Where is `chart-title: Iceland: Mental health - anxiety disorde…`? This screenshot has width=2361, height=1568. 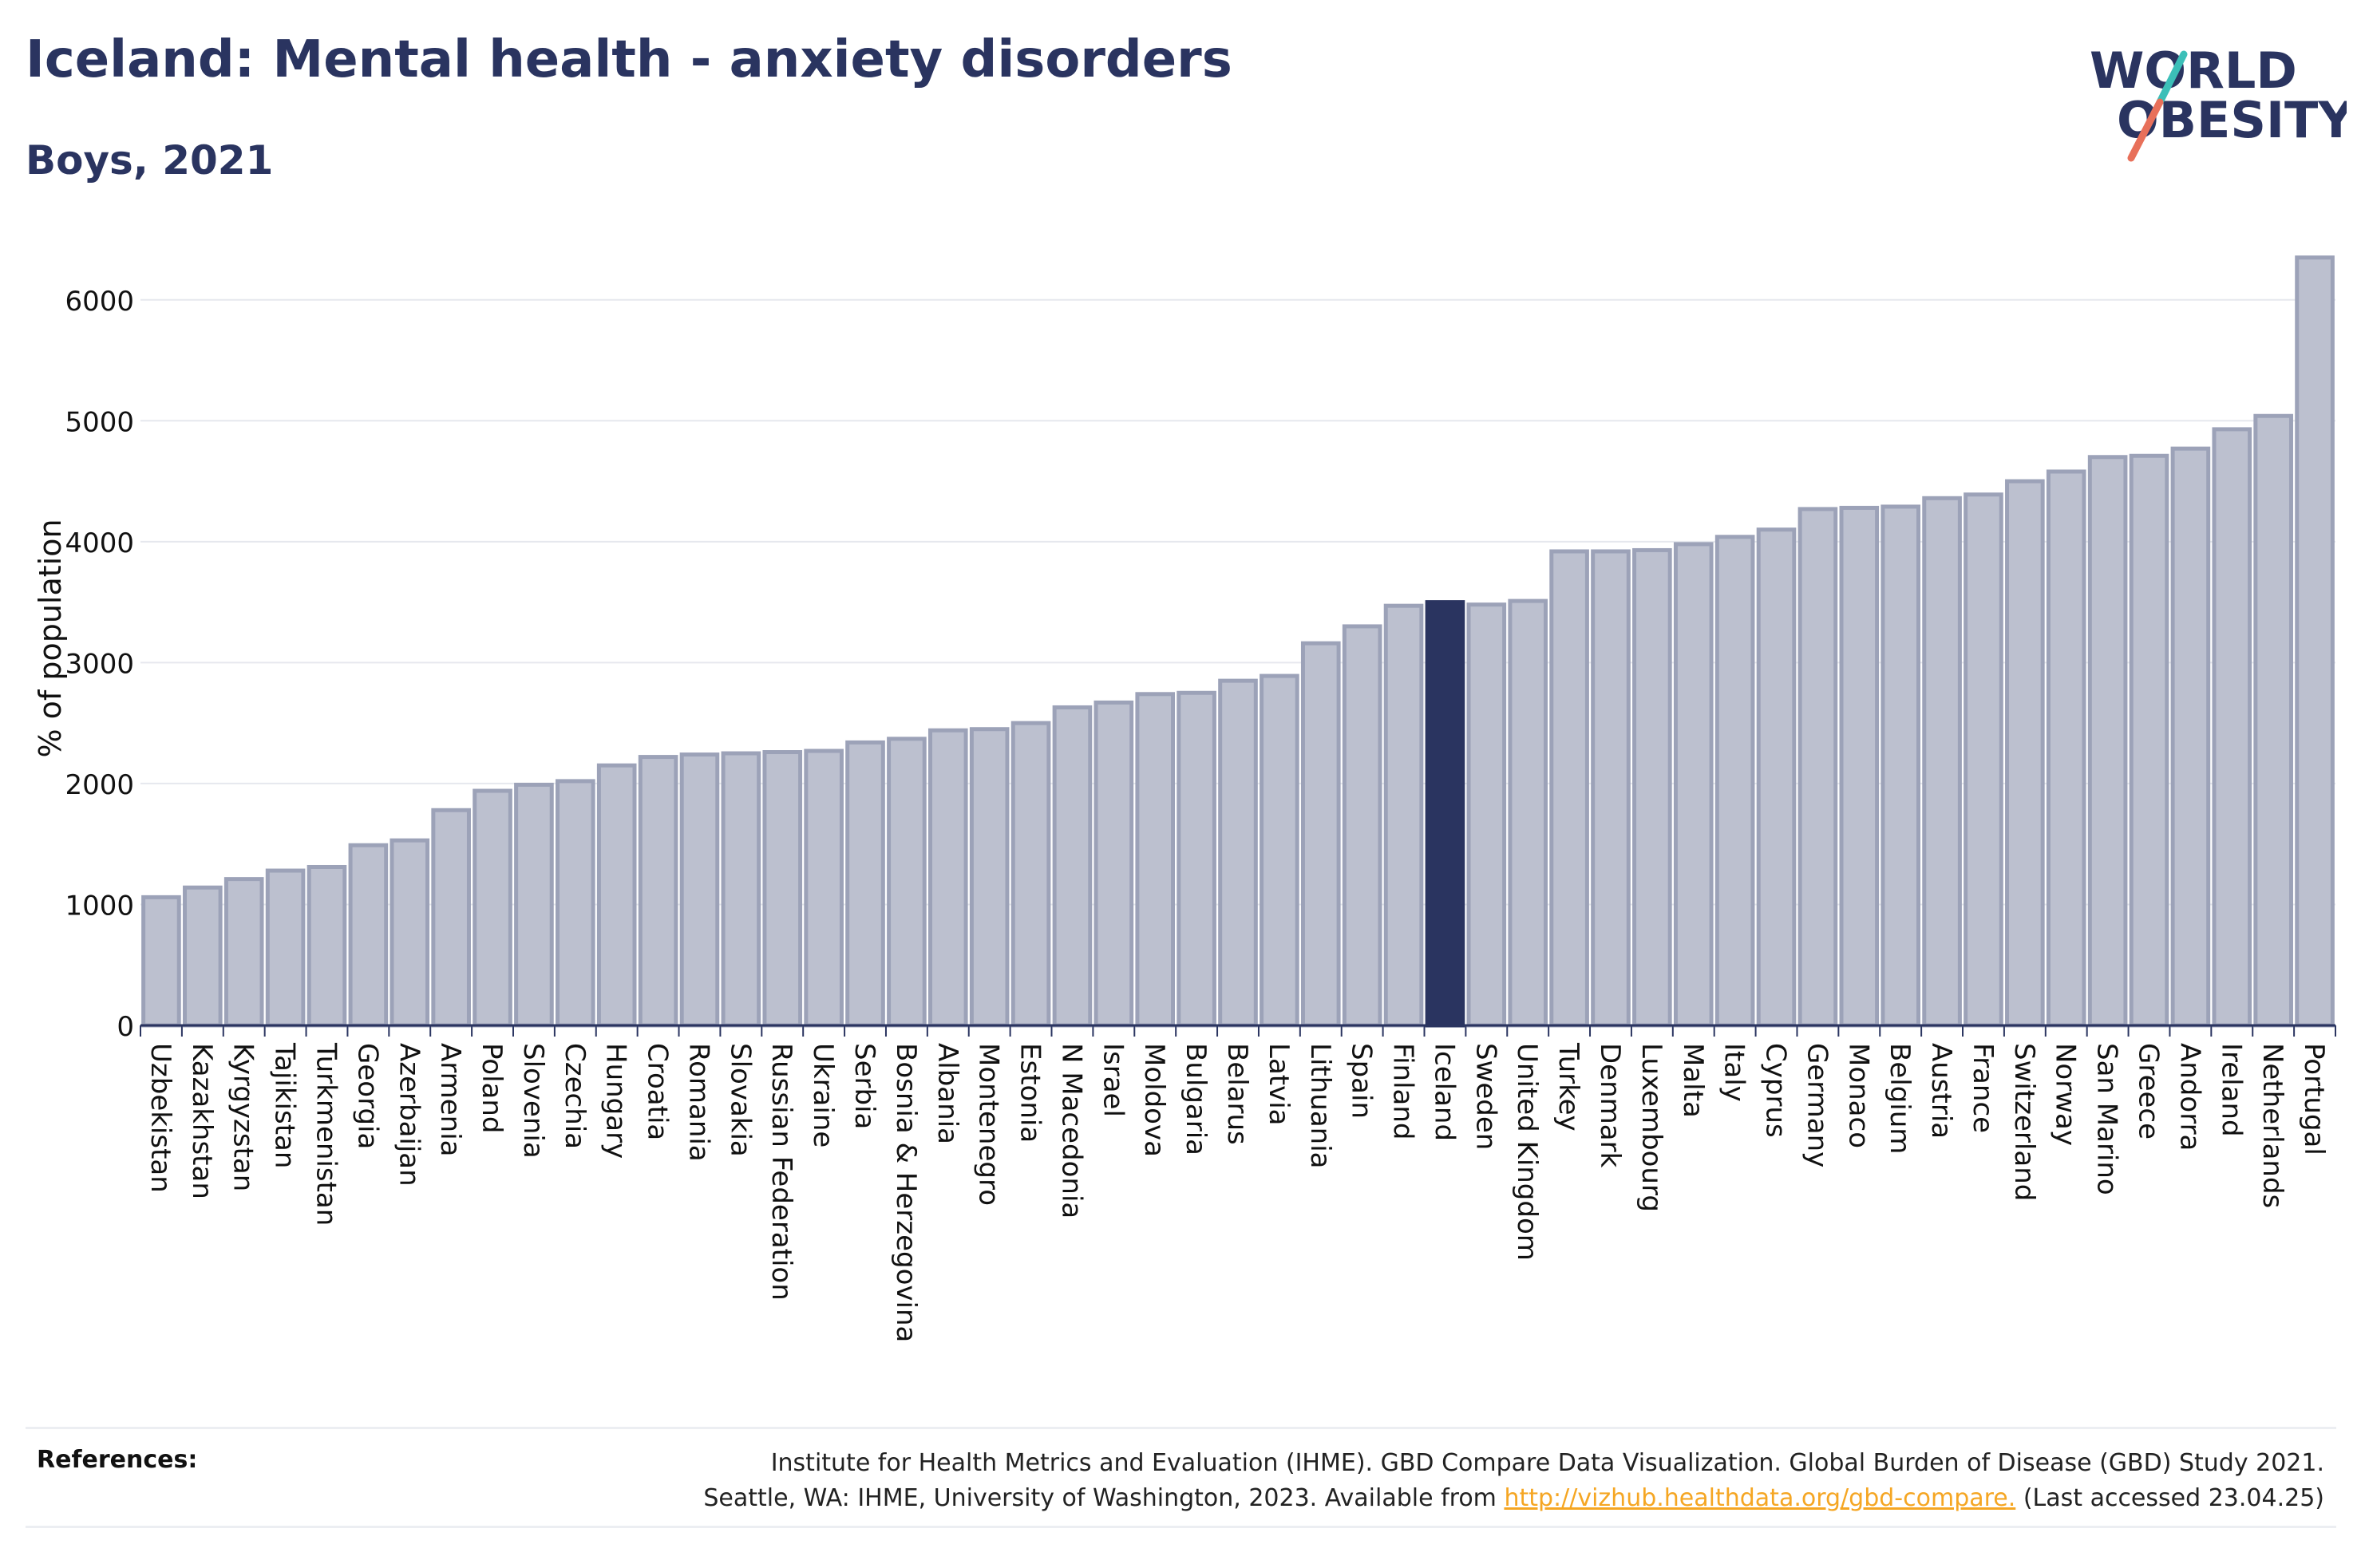
chart-title: Iceland: Mental health - anxiety disorde… is located at coordinates (629, 59).